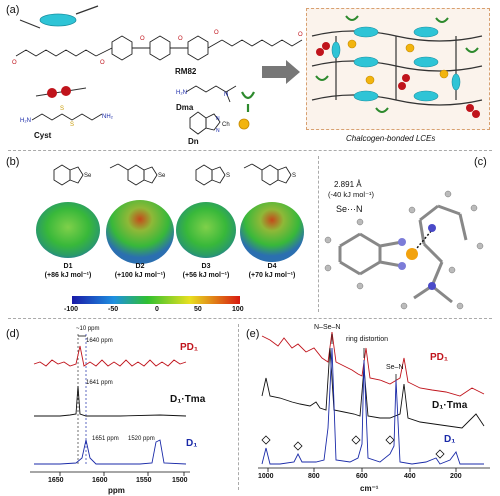 The image size is (500, 496). Describe the element at coordinates (266, 476) in the screenshot. I see `raman-xtick-0: 1000` at that location.